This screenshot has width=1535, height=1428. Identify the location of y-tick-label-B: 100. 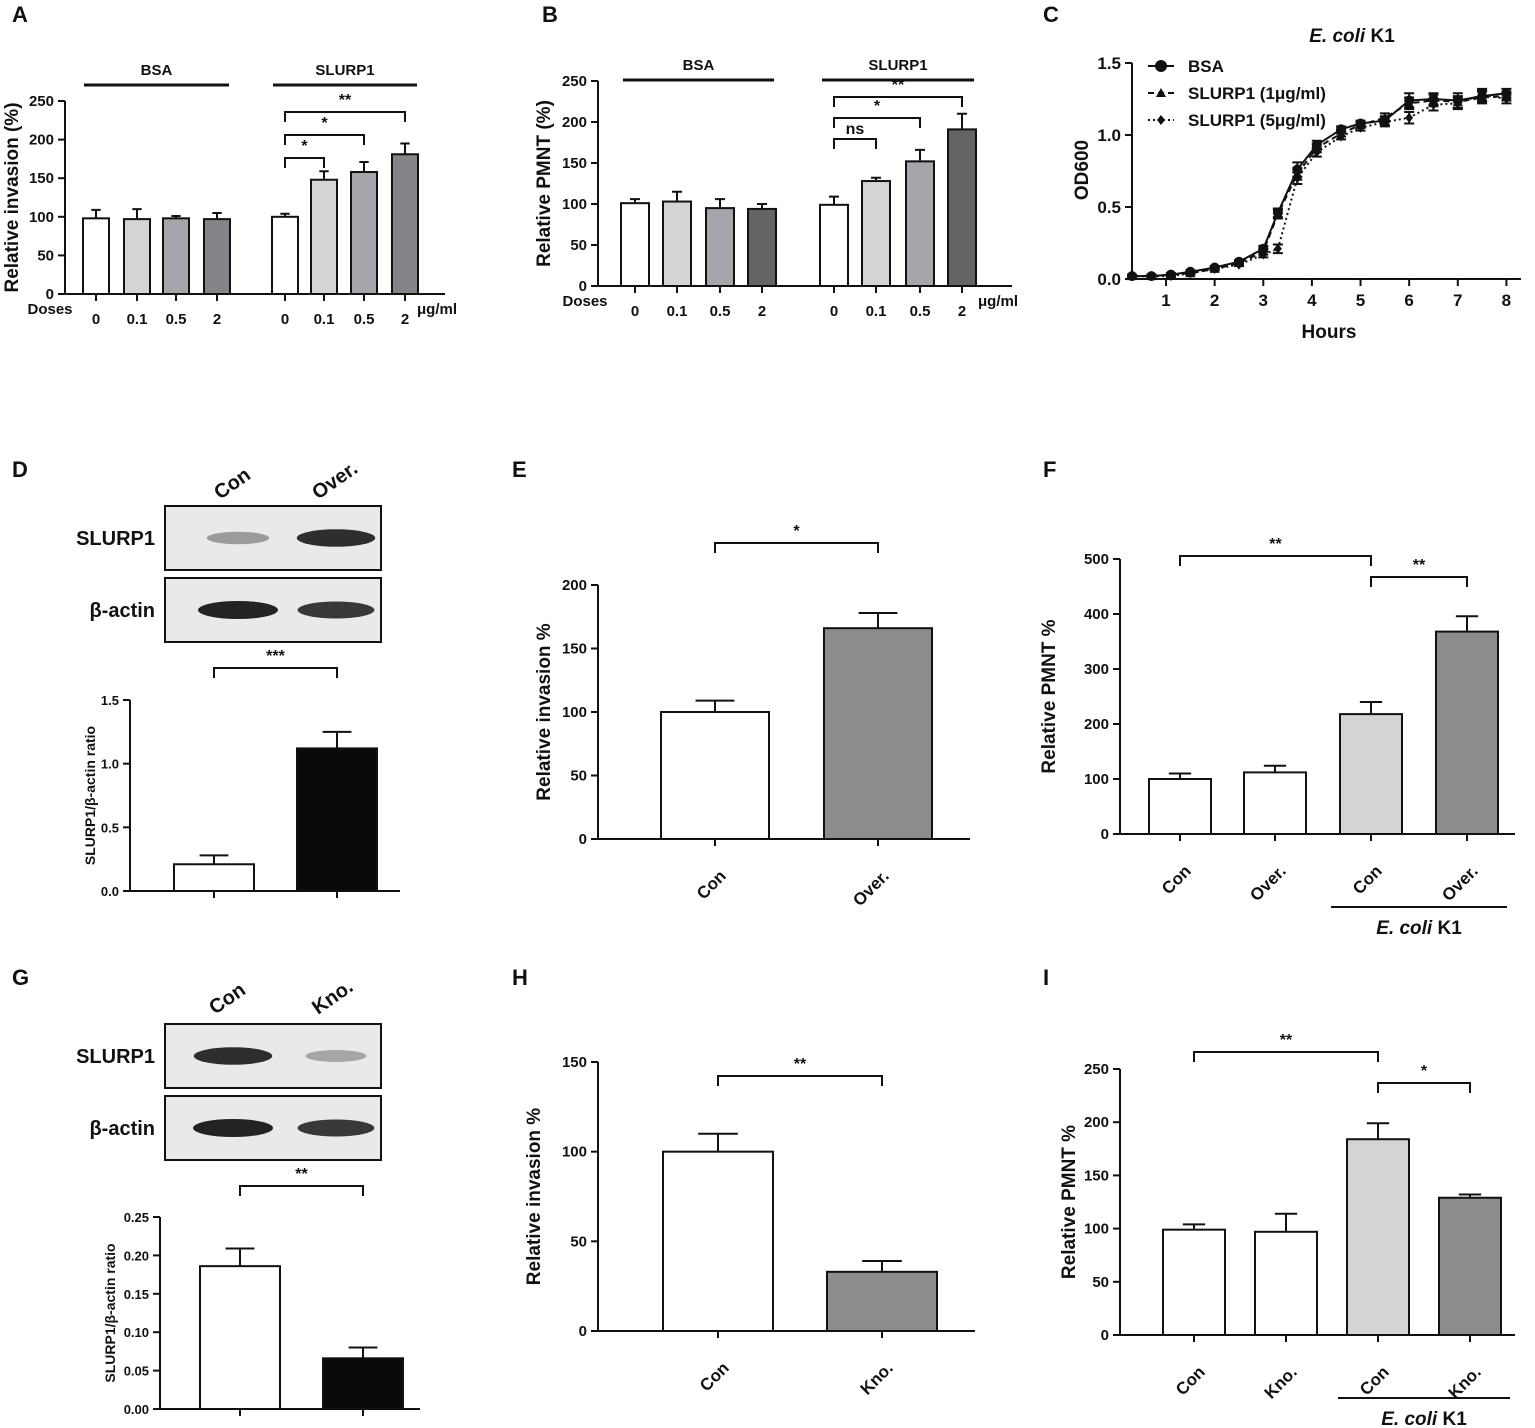
(574, 204).